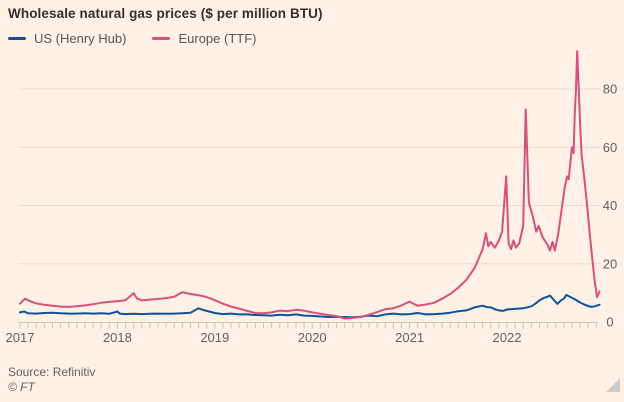 This screenshot has height=402, width=624. I want to click on x-axis-label-2020: 2020, so click(312, 337).